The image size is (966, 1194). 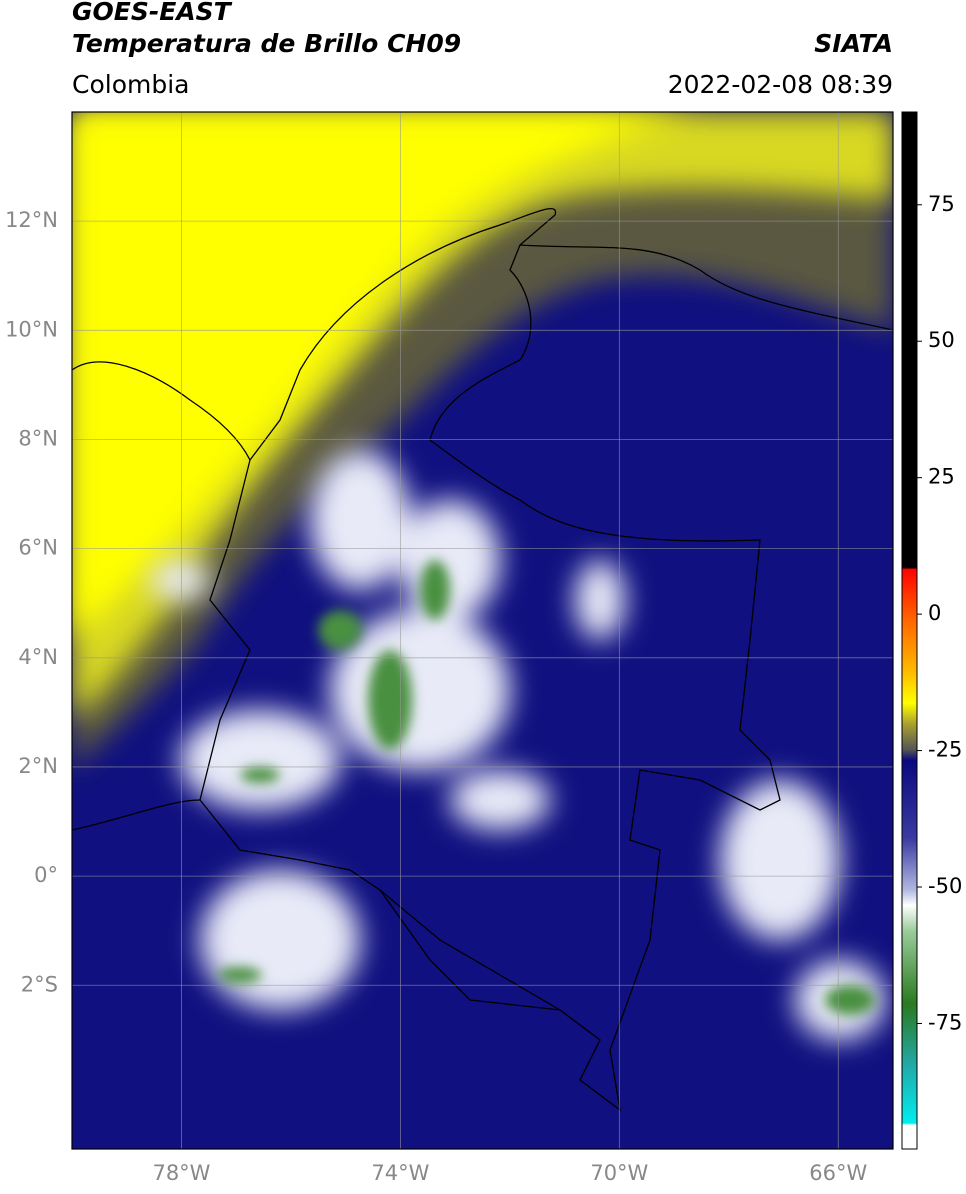 What do you see at coordinates (945, 1022) in the screenshot?
I see `colorbar-tick-label: -75` at bounding box center [945, 1022].